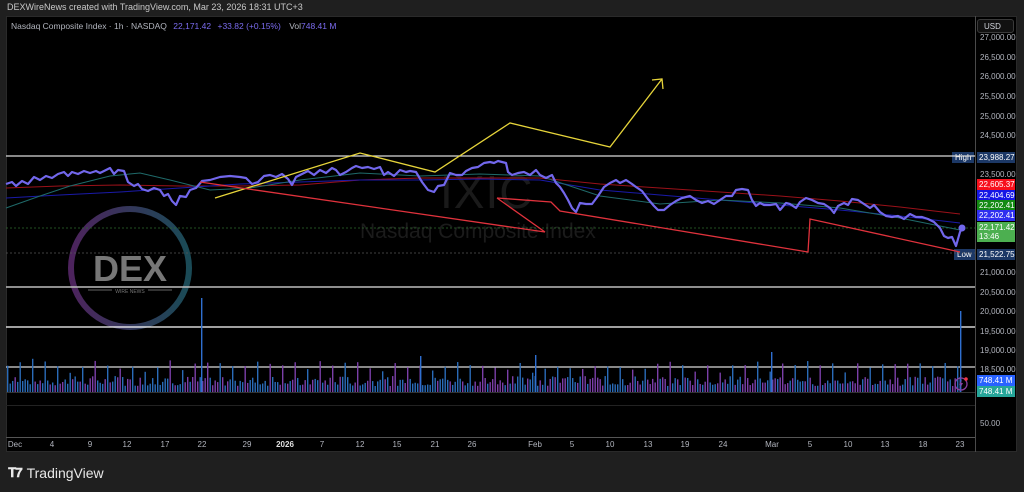  What do you see at coordinates (65, 473) in the screenshot?
I see `brand-text: TradingView` at bounding box center [65, 473].